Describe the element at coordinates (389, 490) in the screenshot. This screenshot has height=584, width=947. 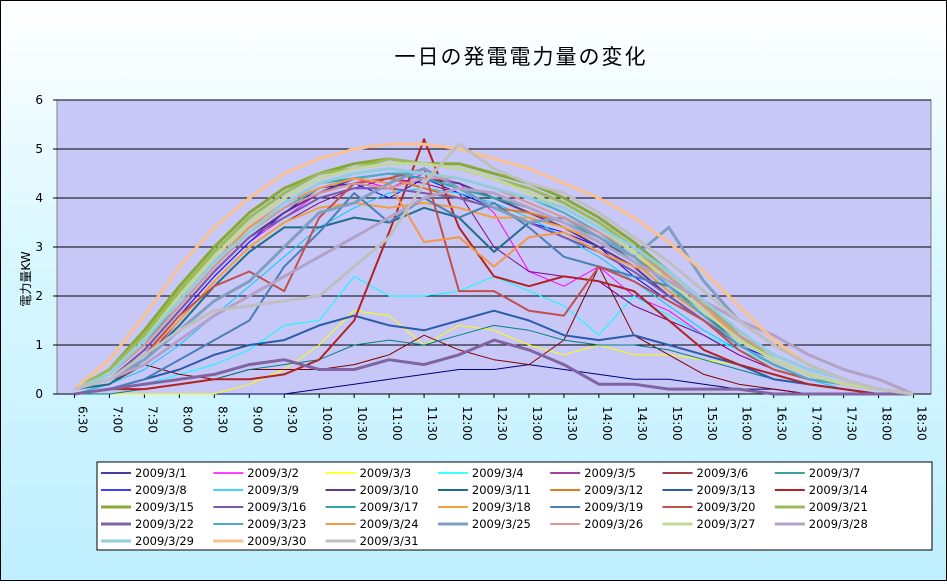
I see `legend-label: 2009/3/10` at that location.